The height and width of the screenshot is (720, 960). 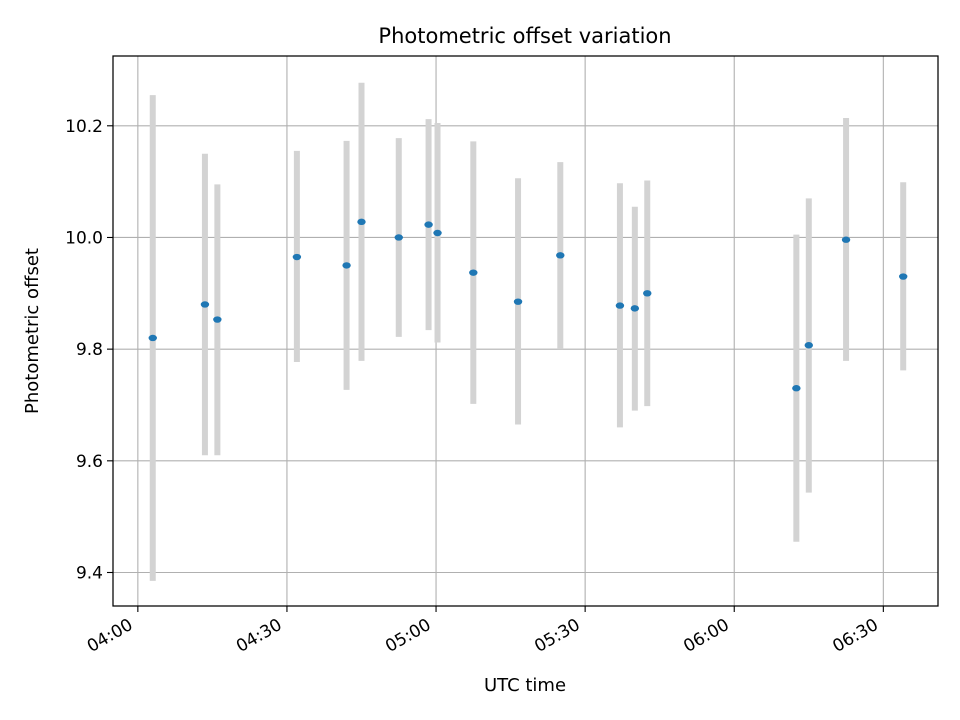 I want to click on y-axis-label: Photometric offset, so click(x=32, y=331).